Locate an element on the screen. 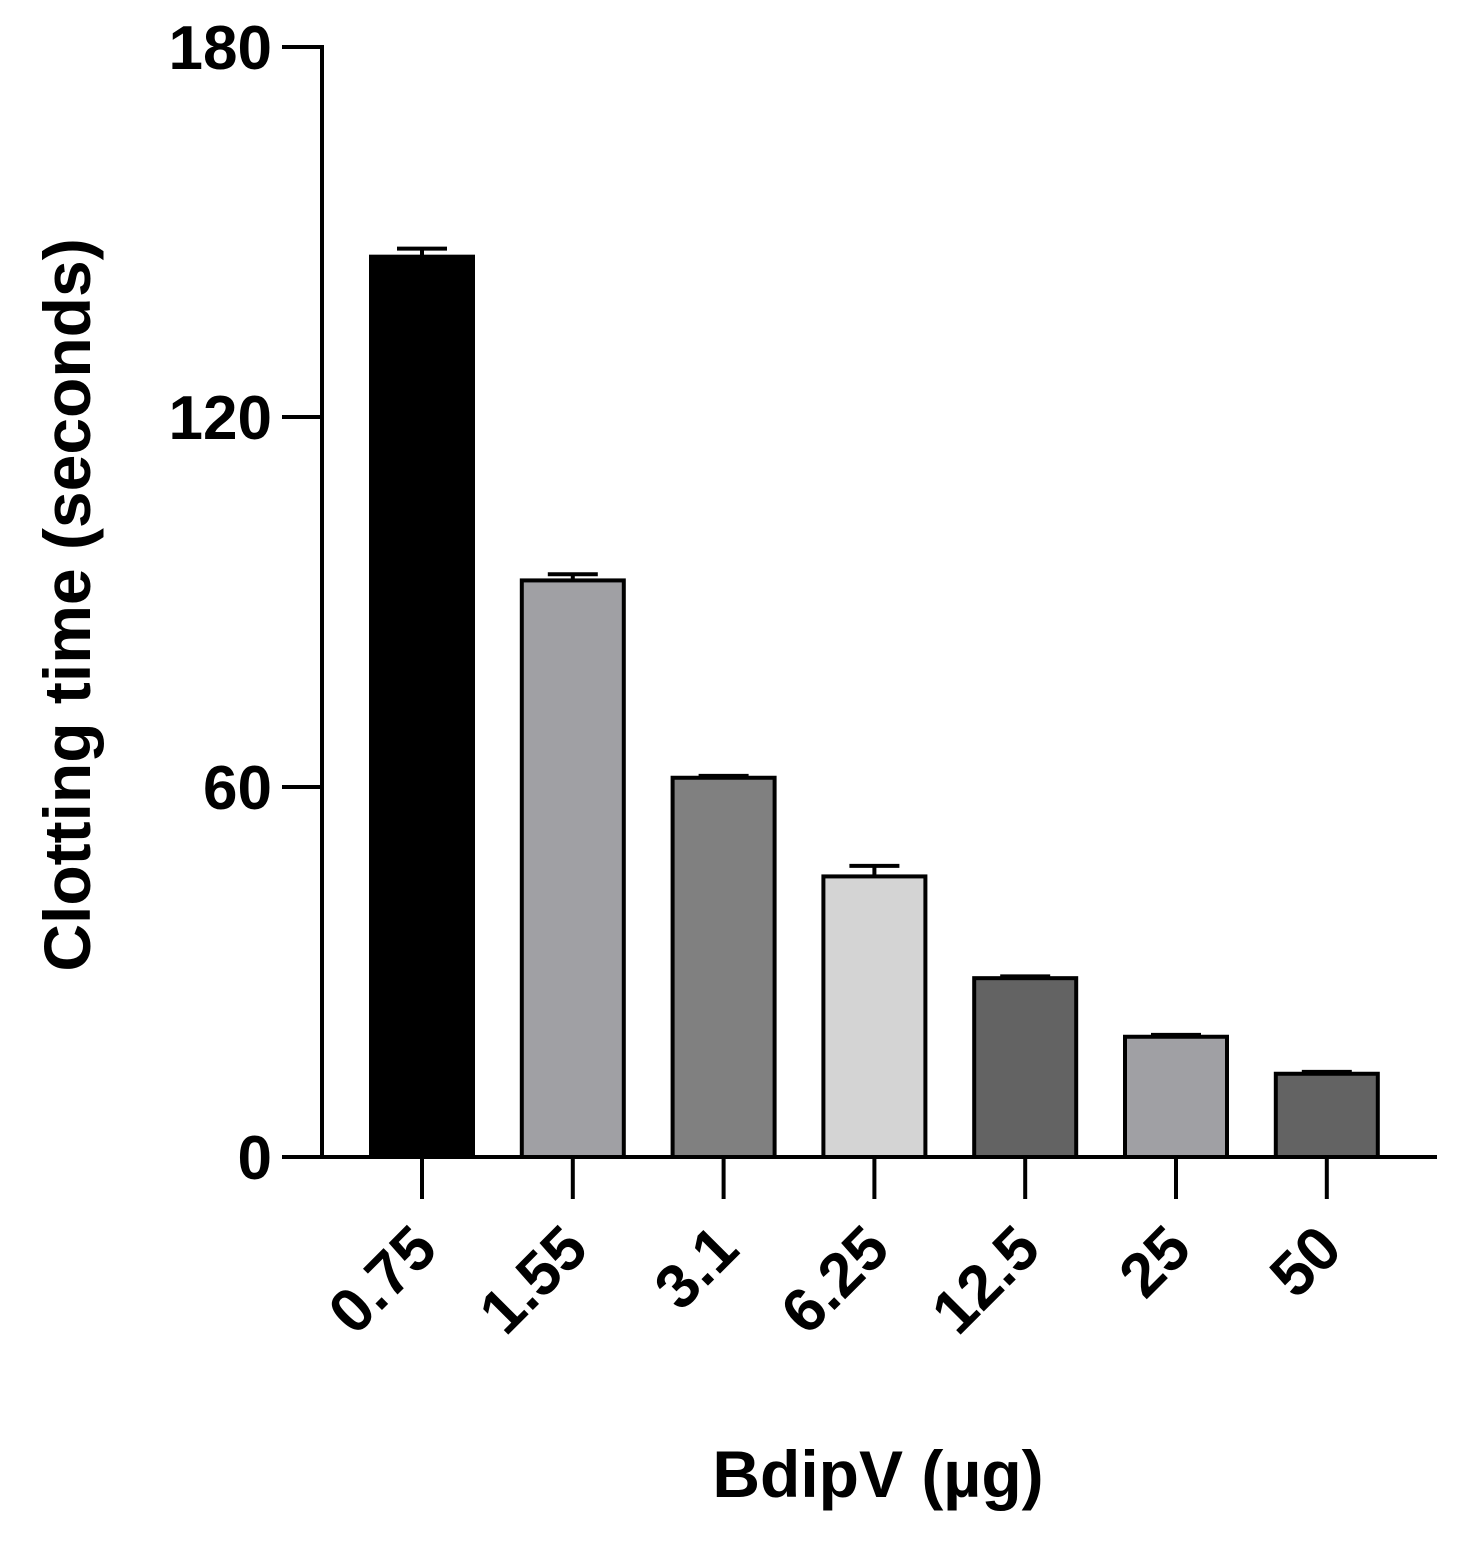 This screenshot has width=1467, height=1542. error-bar-1.55 is located at coordinates (572, 576).